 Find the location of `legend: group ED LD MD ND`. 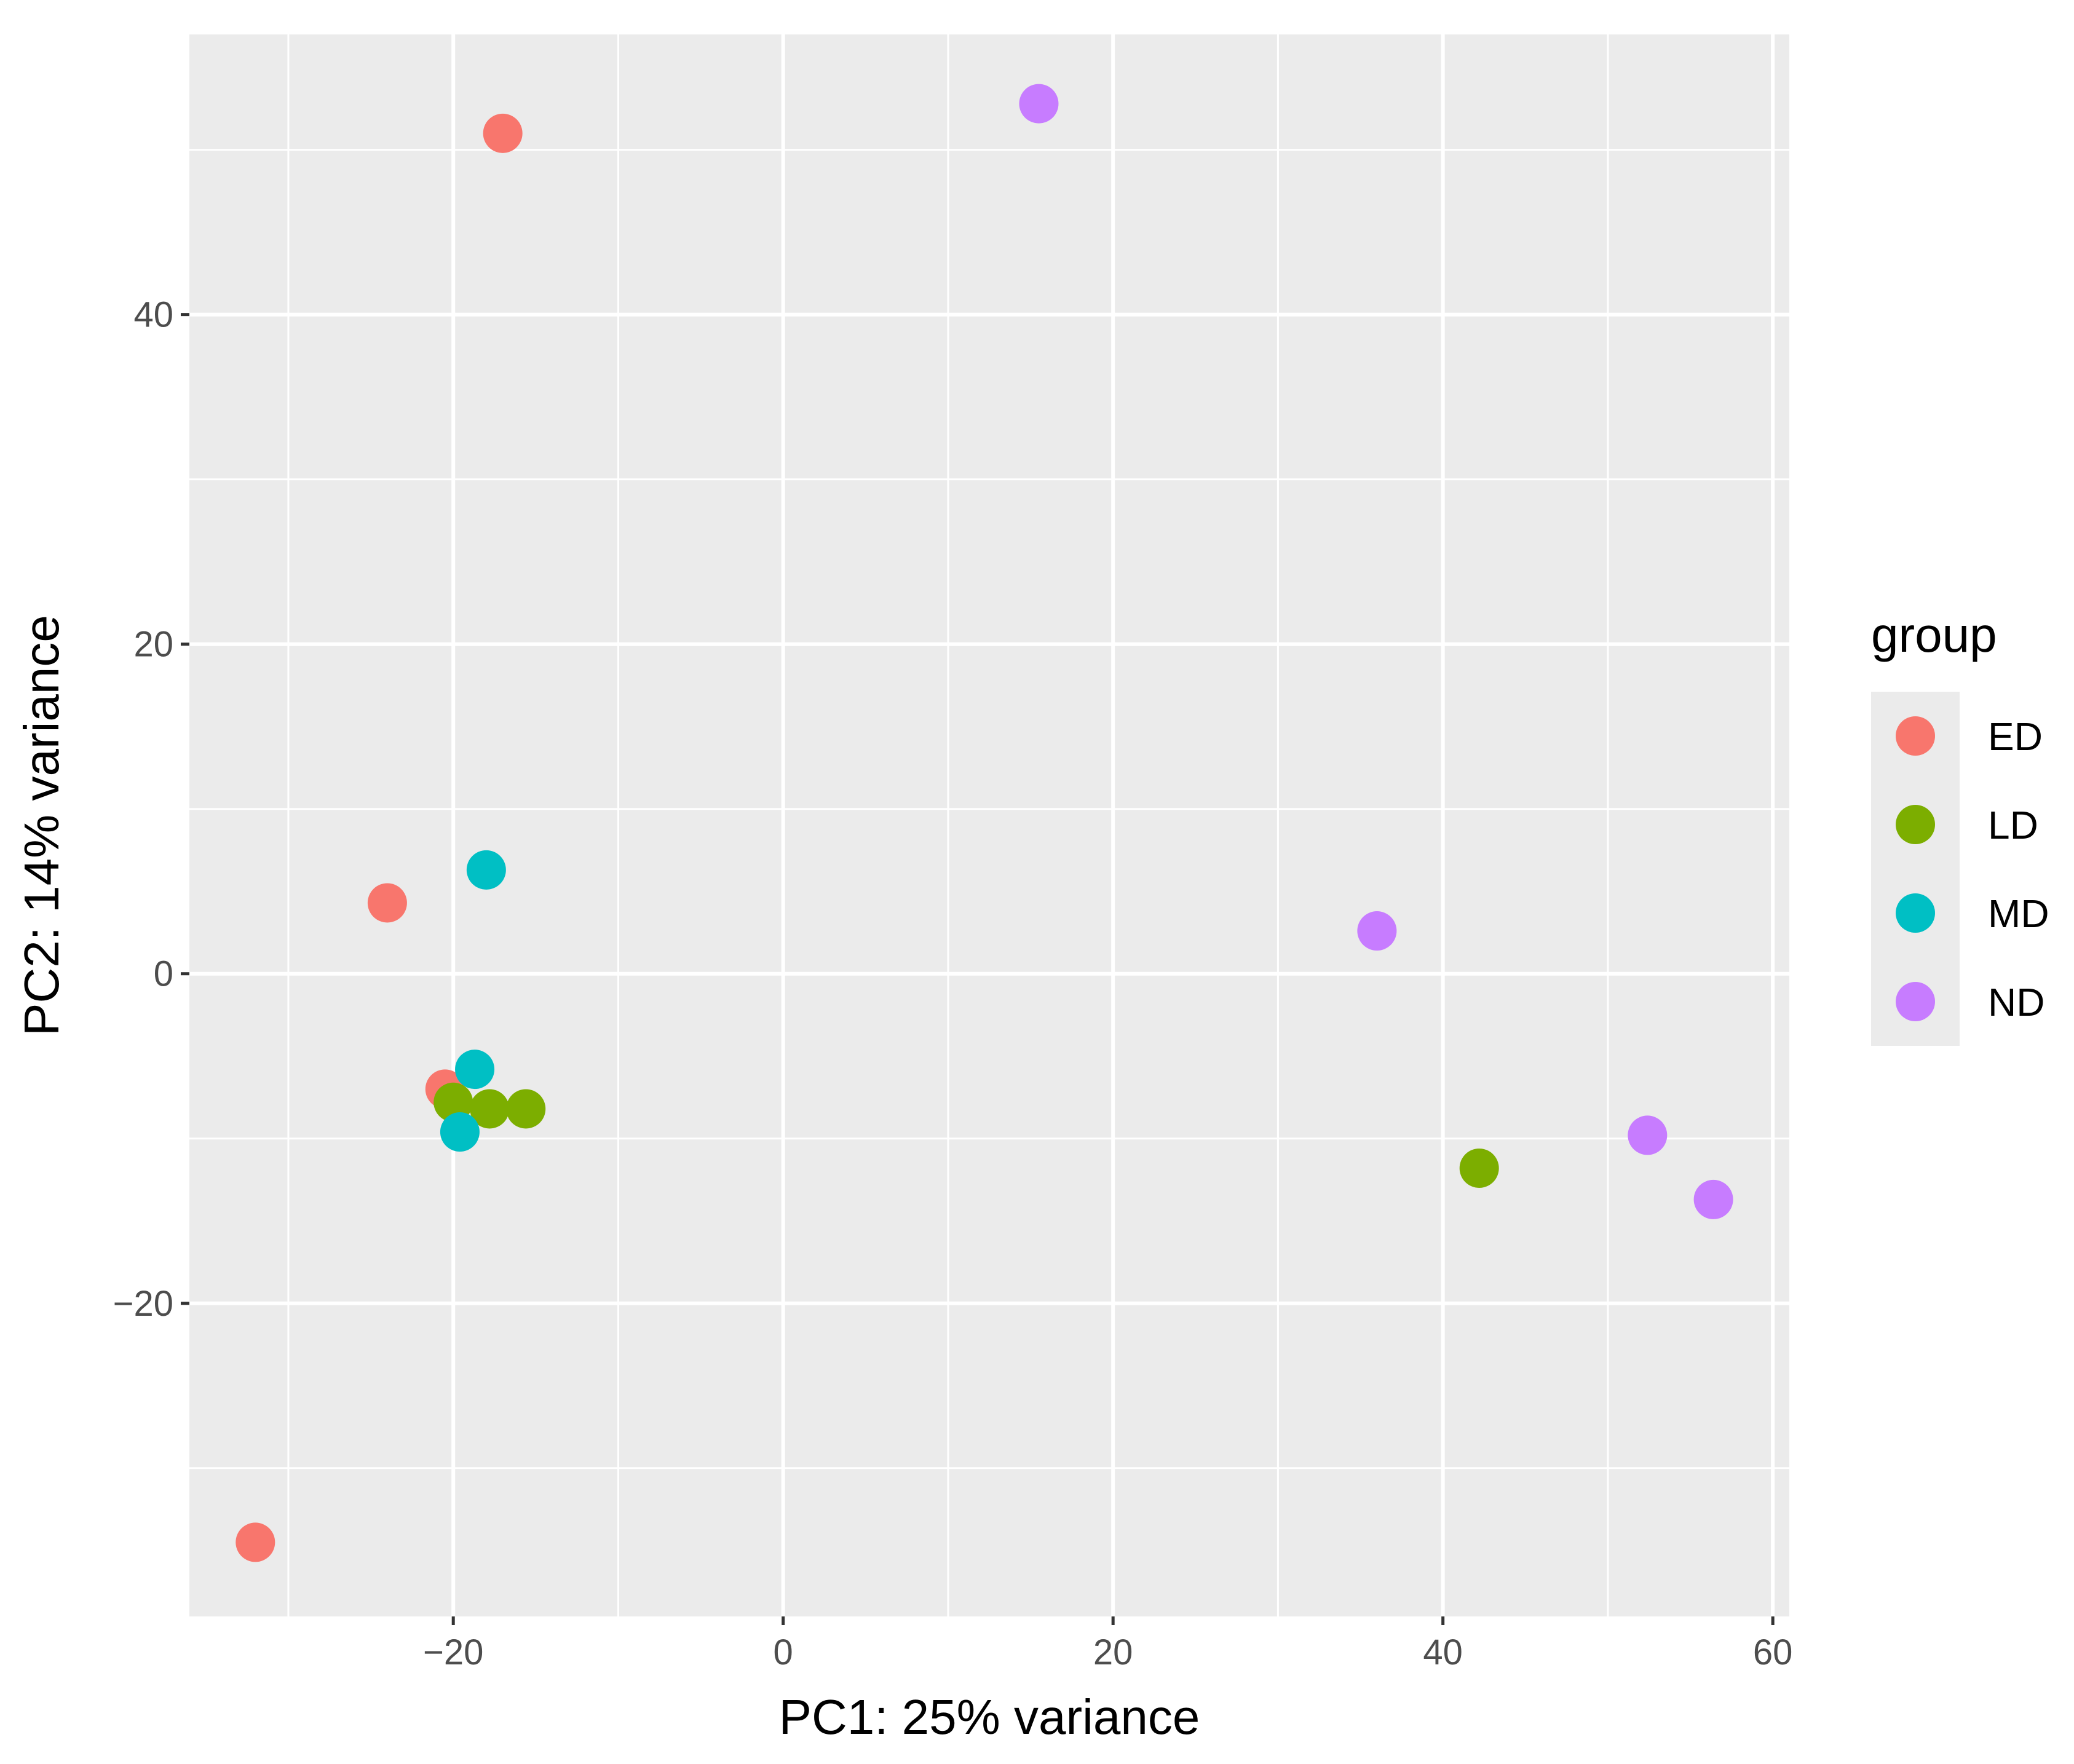

legend: group ED LD MD ND is located at coordinates (1960, 826).